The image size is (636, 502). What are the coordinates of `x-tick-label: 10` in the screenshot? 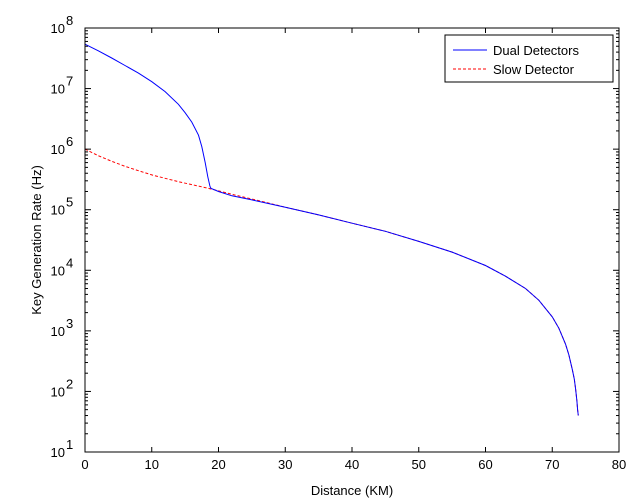 It's located at (152, 464).